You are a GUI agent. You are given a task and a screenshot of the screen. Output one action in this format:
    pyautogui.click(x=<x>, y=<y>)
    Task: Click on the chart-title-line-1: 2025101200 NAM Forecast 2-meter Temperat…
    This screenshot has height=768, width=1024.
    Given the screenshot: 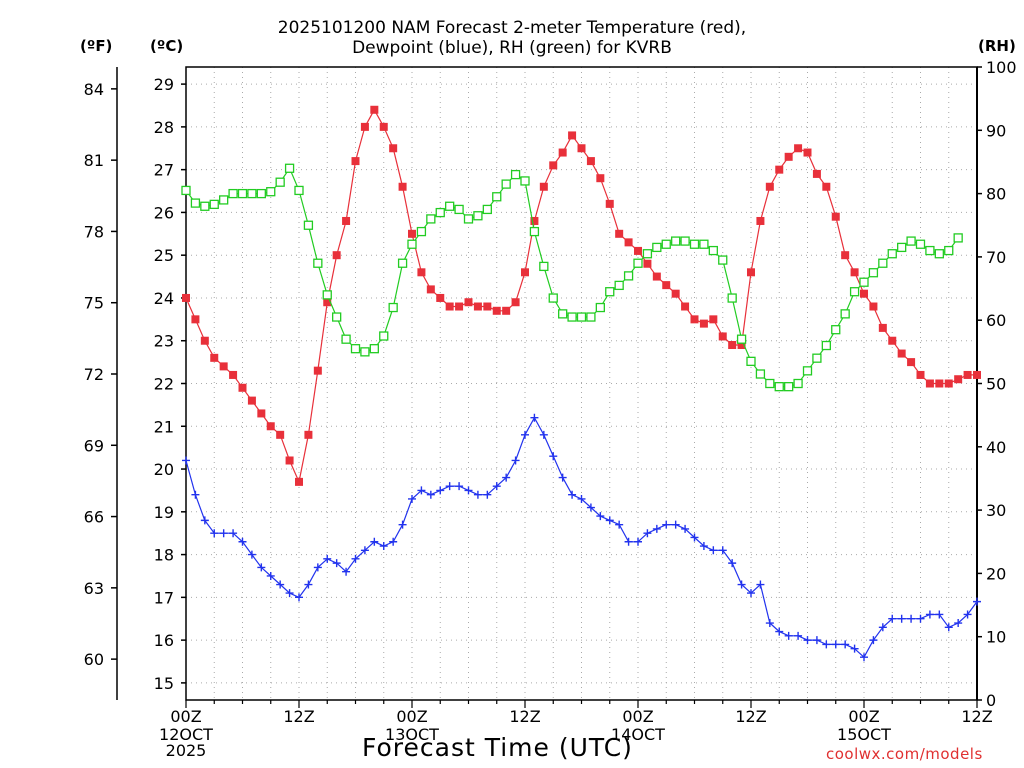 What is the action you would take?
    pyautogui.click(x=512, y=28)
    